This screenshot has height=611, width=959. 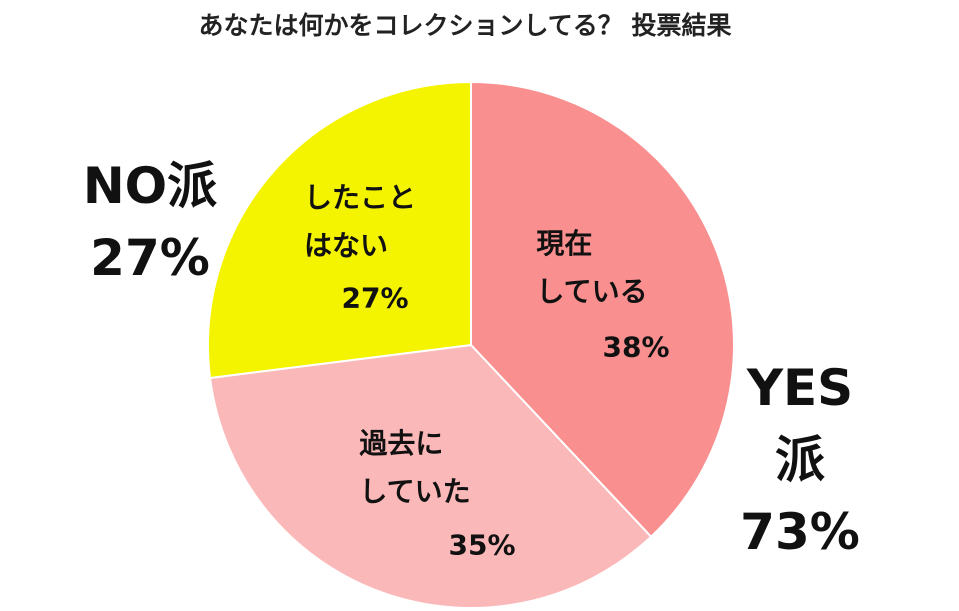 I want to click on slice-label: 現在 している, so click(x=592, y=267).